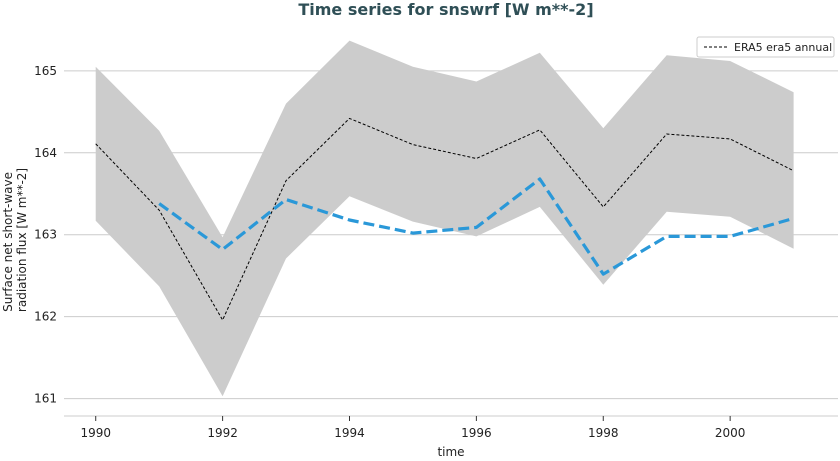  I want to click on x-tick-label: 2000, so click(730, 433).